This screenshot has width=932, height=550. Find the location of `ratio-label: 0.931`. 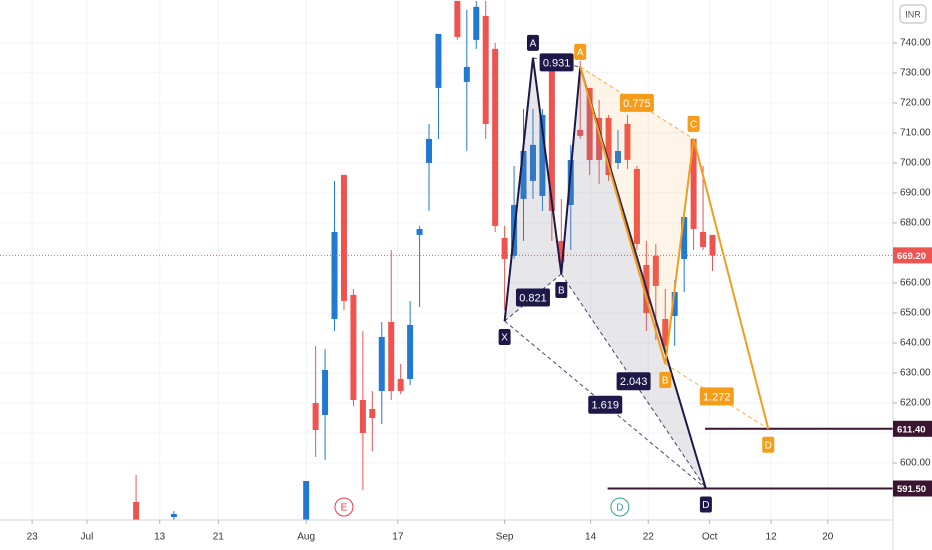

ratio-label: 0.931 is located at coordinates (557, 63).